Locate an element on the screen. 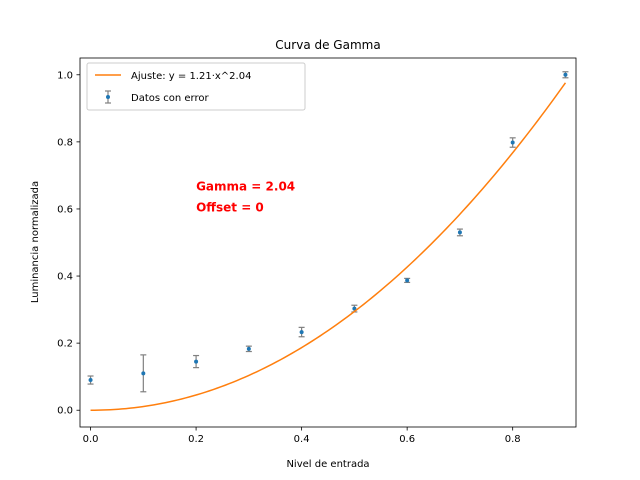  legend-data-marker is located at coordinates (108, 97).